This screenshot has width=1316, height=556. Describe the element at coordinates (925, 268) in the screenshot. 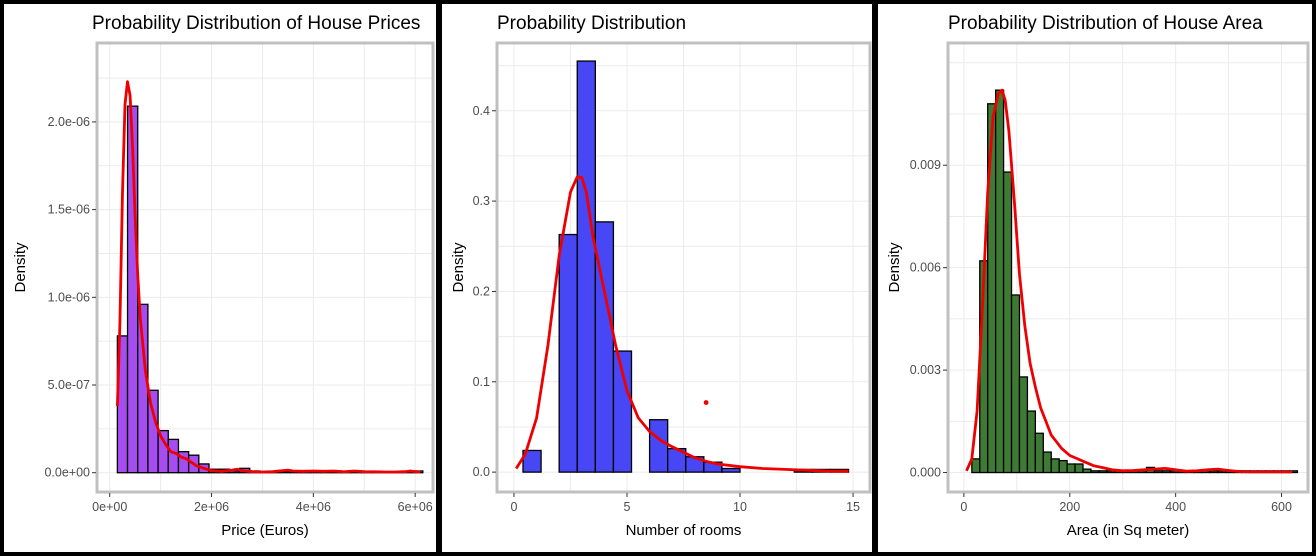

I see `area-ytick-label: 0.006` at that location.